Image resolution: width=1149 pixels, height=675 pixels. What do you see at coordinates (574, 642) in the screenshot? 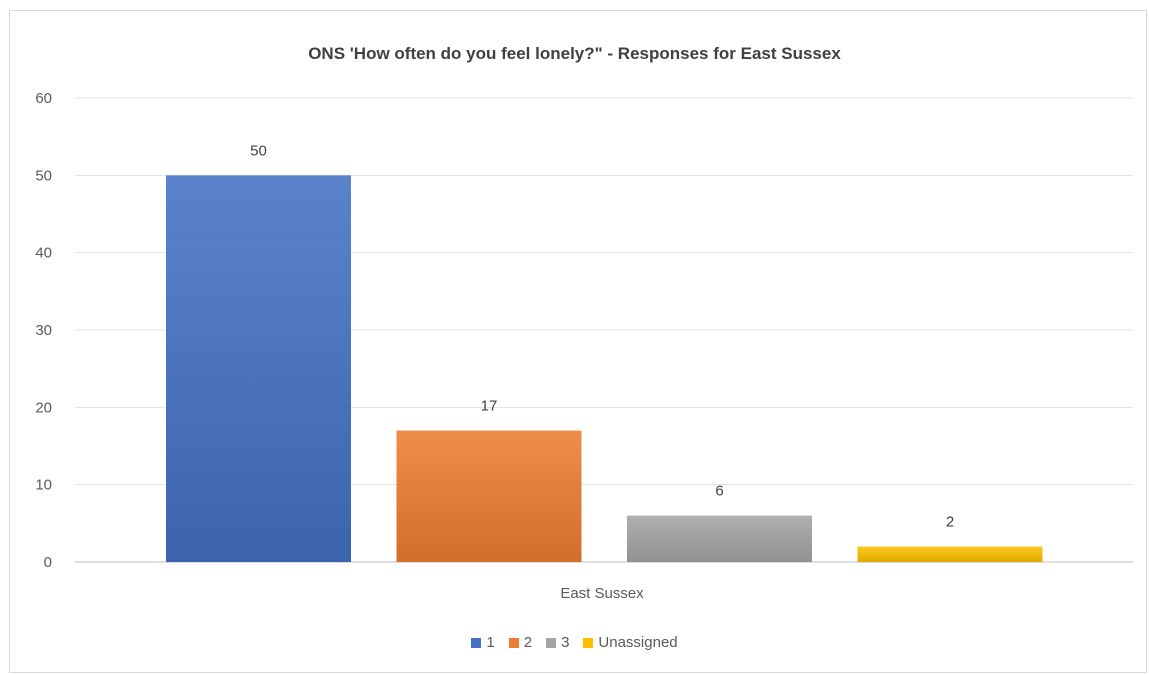
I see `legend: 1 2 3 Unassigned` at bounding box center [574, 642].